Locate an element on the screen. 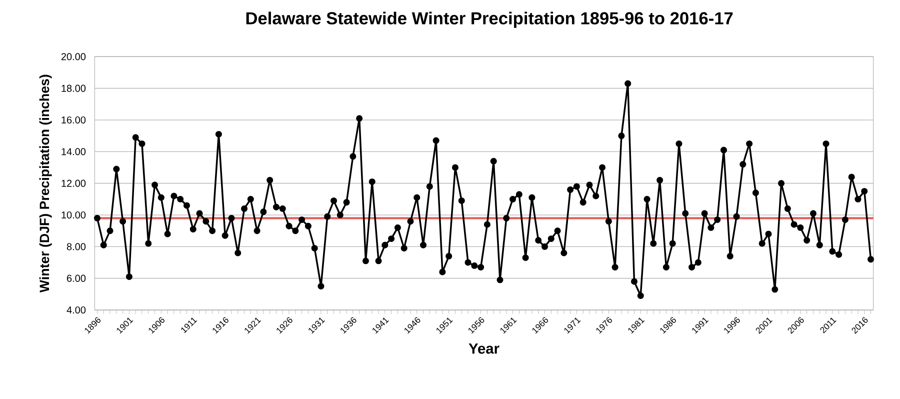 The width and height of the screenshot is (900, 399). y-tick-label: 12.00 is located at coordinates (74, 183).